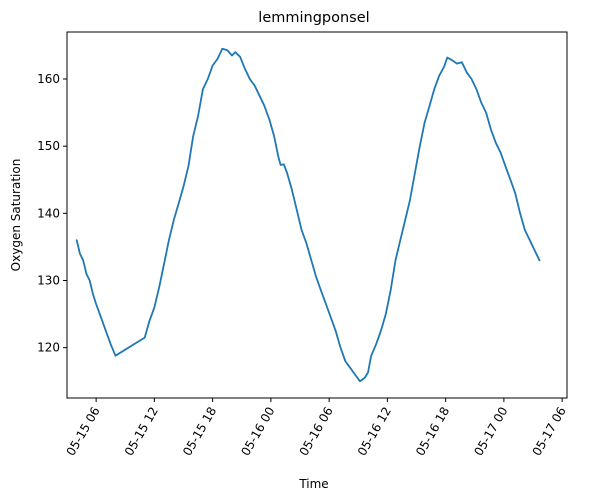 The width and height of the screenshot is (591, 502). I want to click on x-tick-label: 05-16 00, so click(257, 432).